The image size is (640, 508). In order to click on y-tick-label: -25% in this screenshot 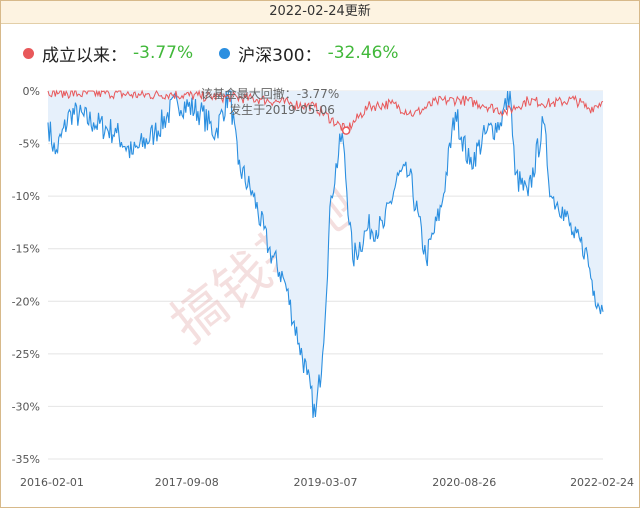, I will do `click(26, 354)`.